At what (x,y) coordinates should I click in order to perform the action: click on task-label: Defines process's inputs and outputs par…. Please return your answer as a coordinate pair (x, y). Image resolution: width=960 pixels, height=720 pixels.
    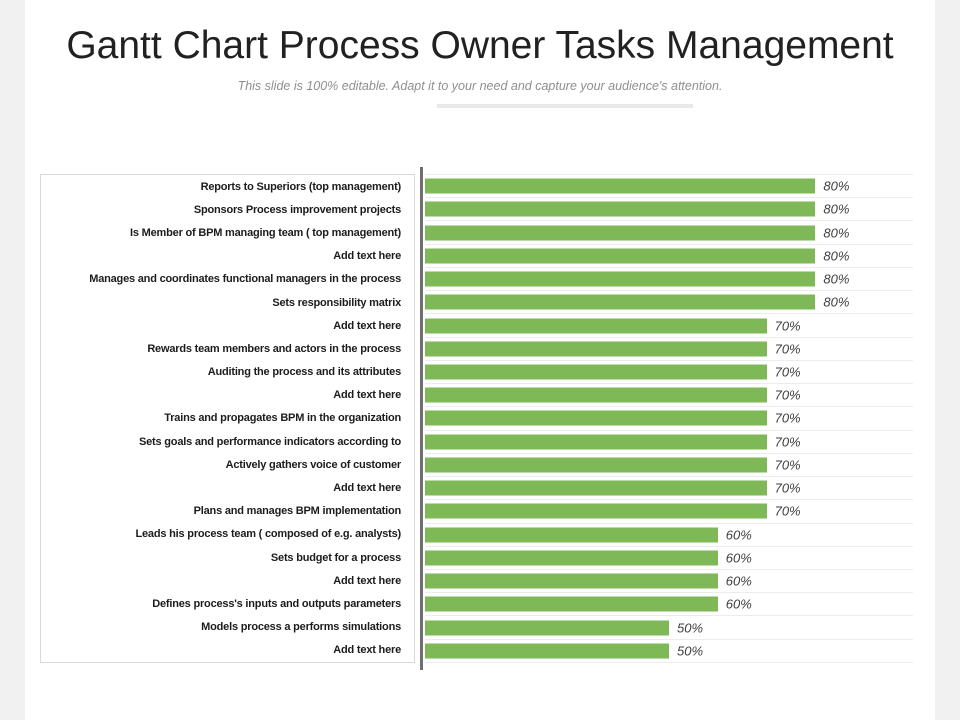
    Looking at the image, I should click on (276, 603).